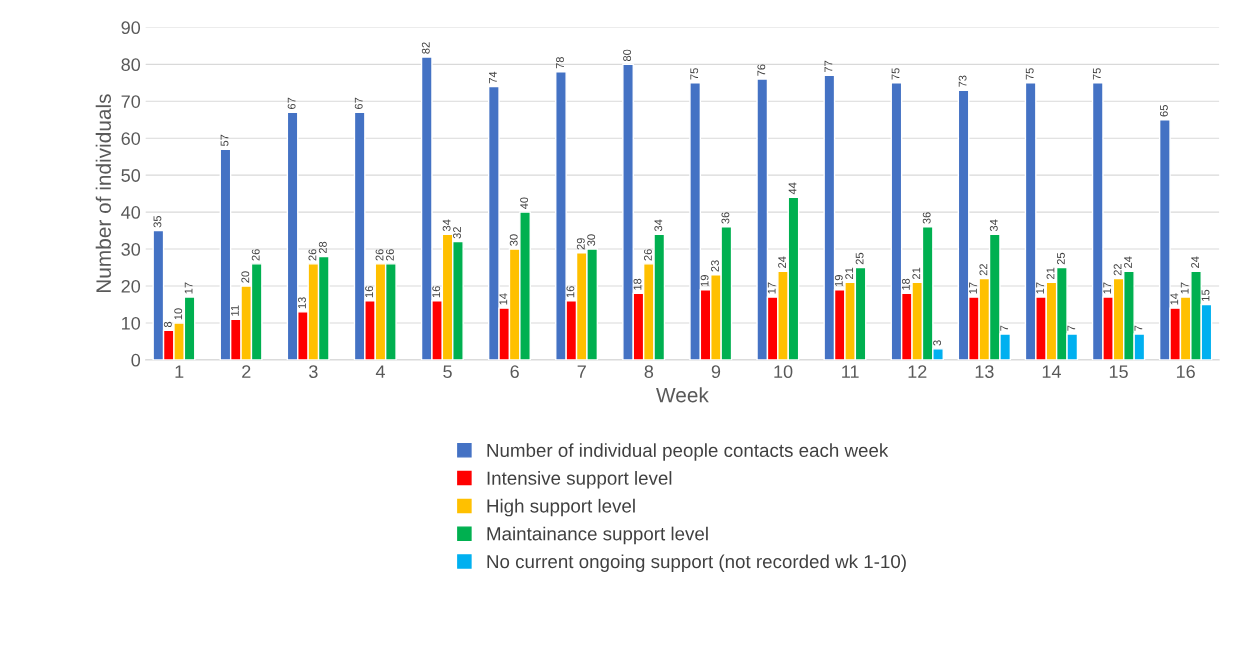 The width and height of the screenshot is (1234, 652). I want to click on y-axis-title: Number of individuals, so click(103, 193).